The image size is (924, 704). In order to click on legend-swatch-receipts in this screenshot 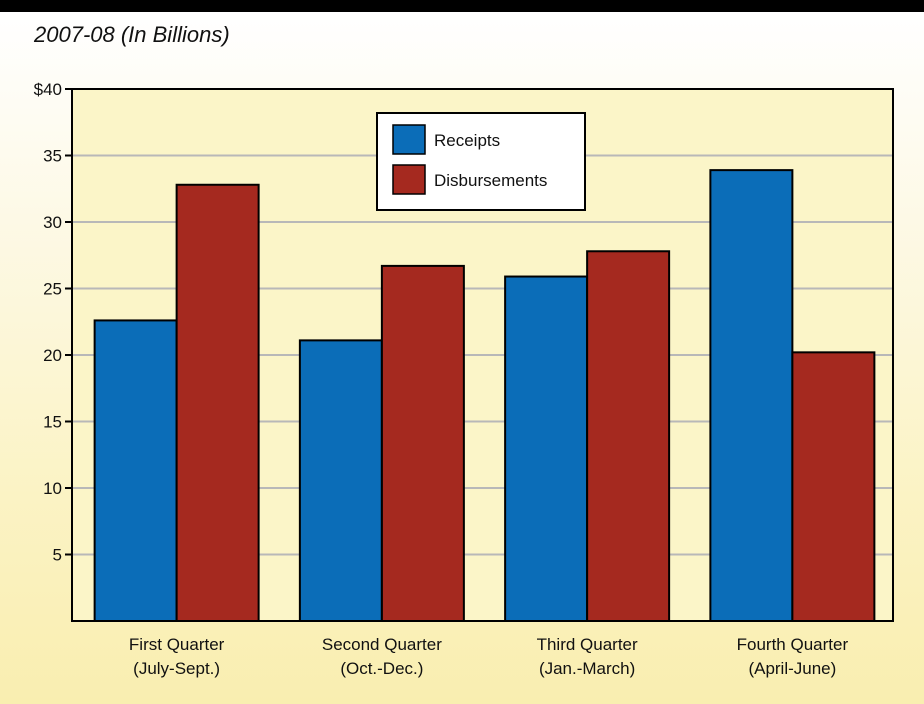, I will do `click(409, 139)`.